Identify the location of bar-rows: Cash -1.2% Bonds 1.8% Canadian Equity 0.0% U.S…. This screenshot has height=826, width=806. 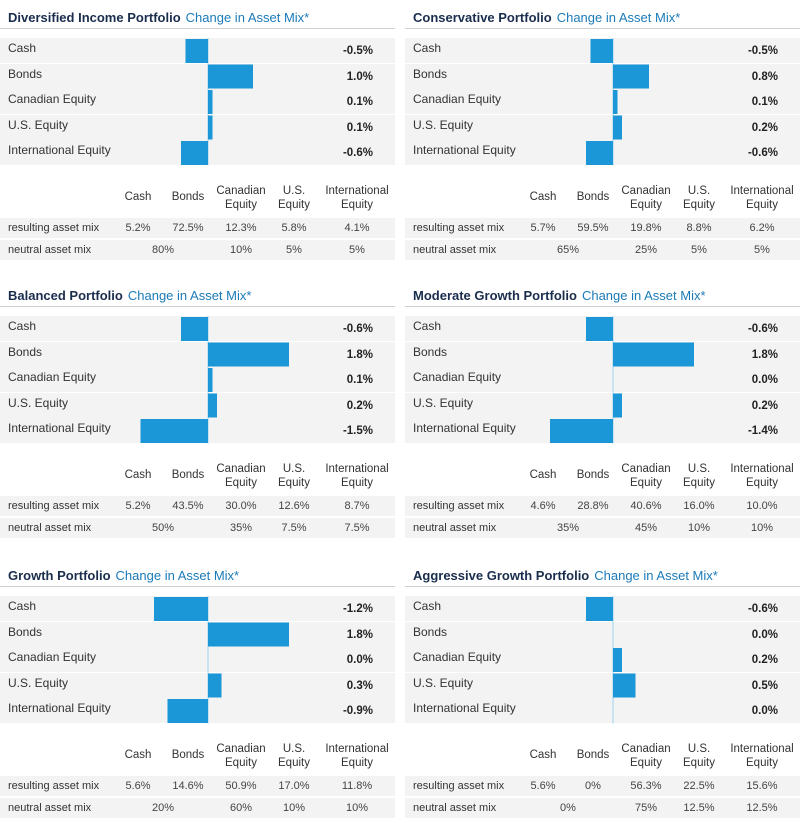
(197, 661).